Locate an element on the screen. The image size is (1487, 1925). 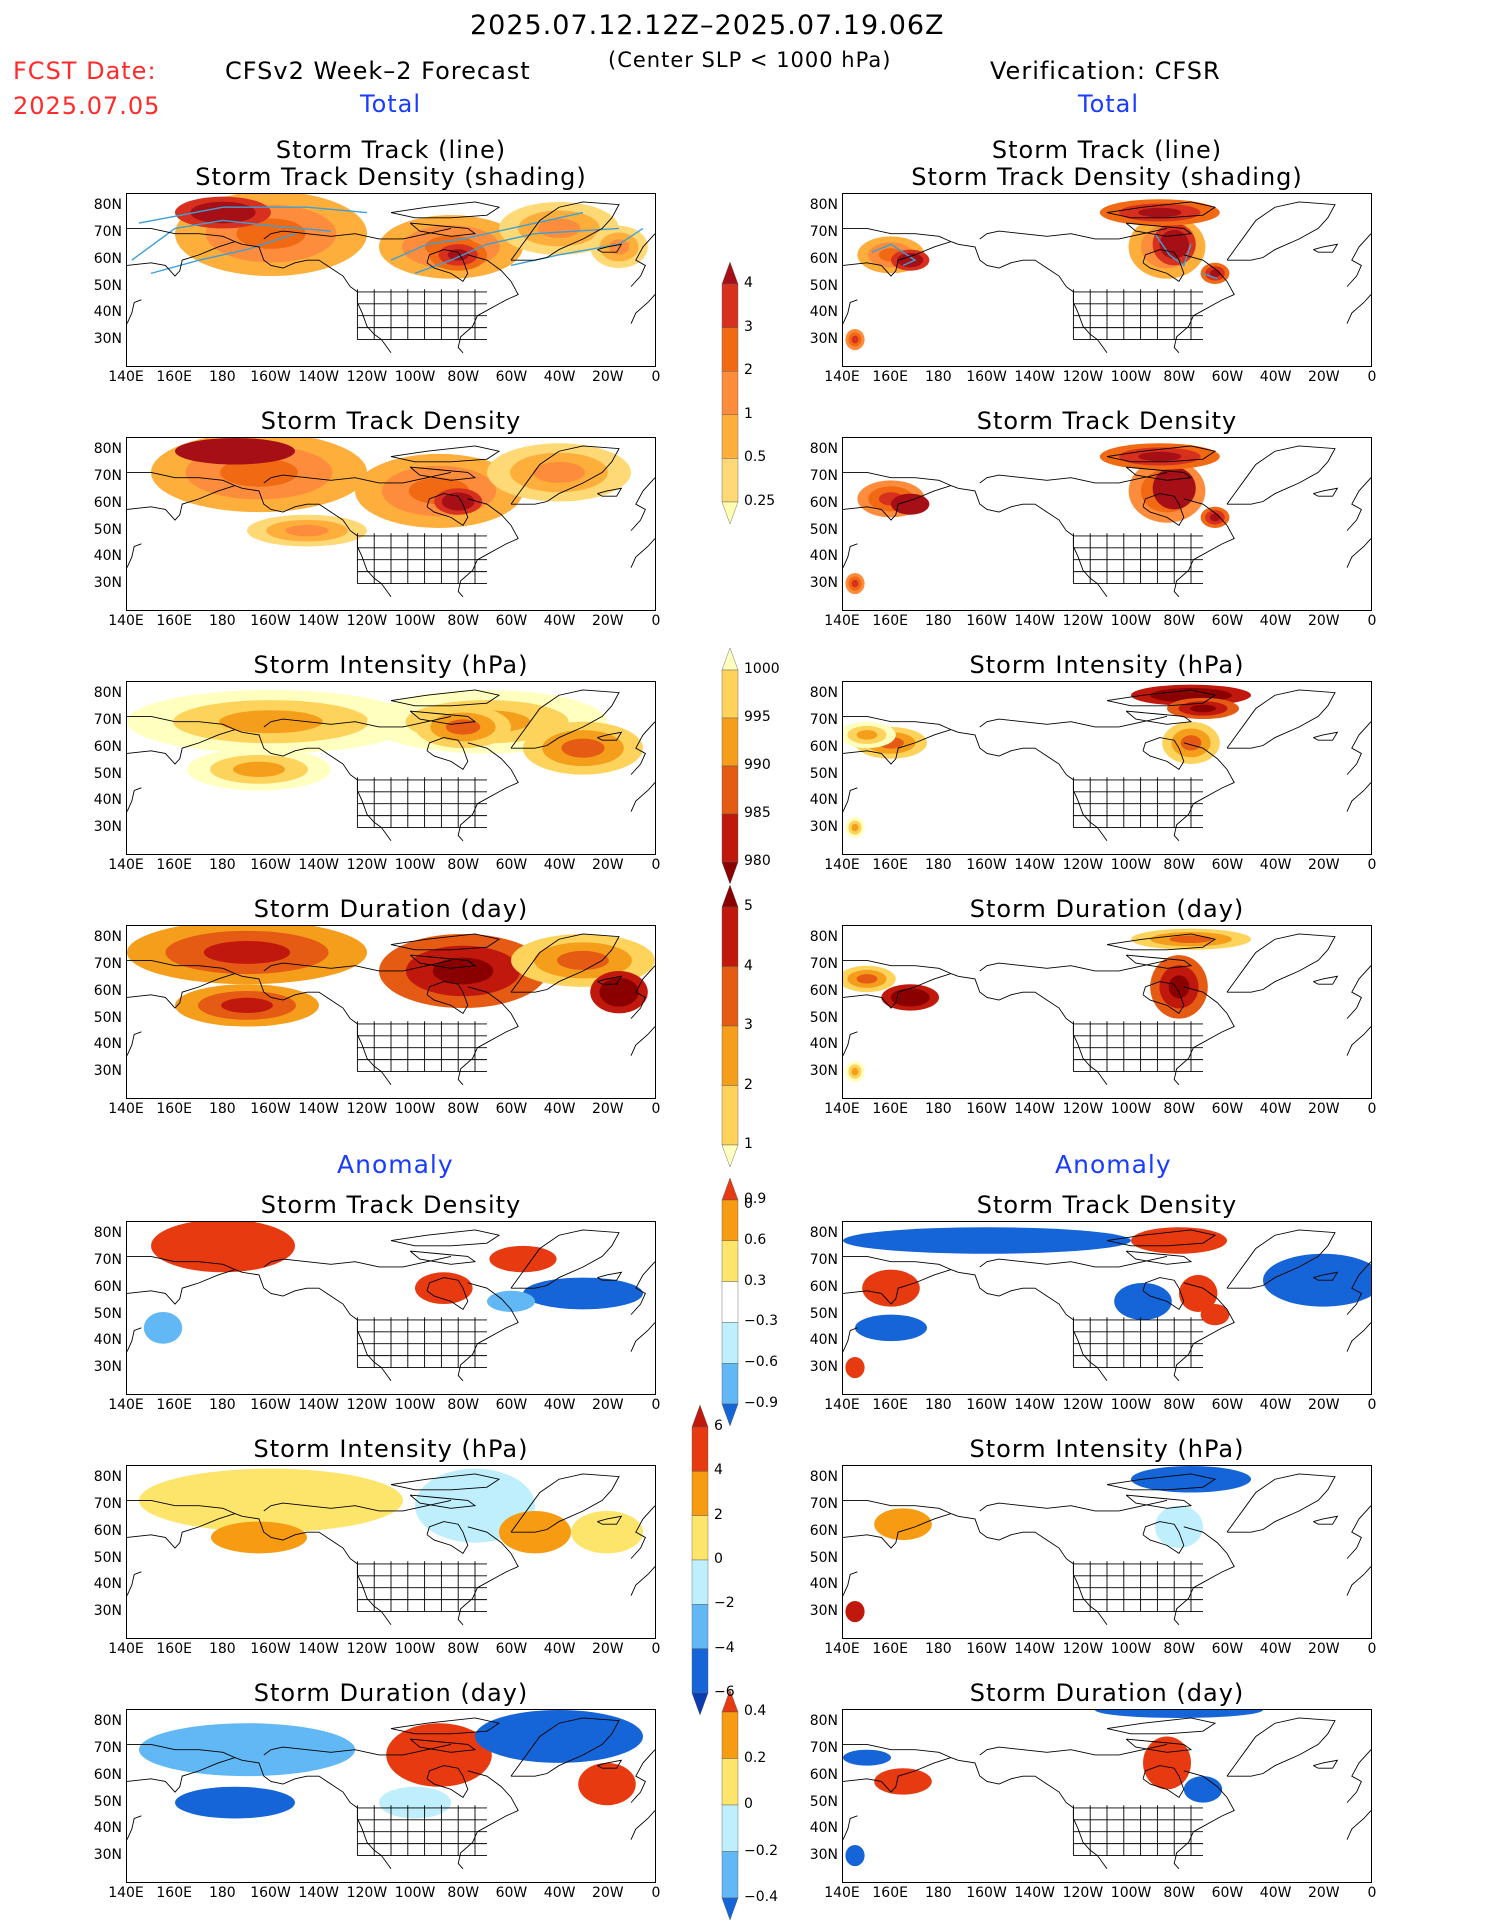
duration-anomaly-colorbar is located at coordinates (730, 1805).